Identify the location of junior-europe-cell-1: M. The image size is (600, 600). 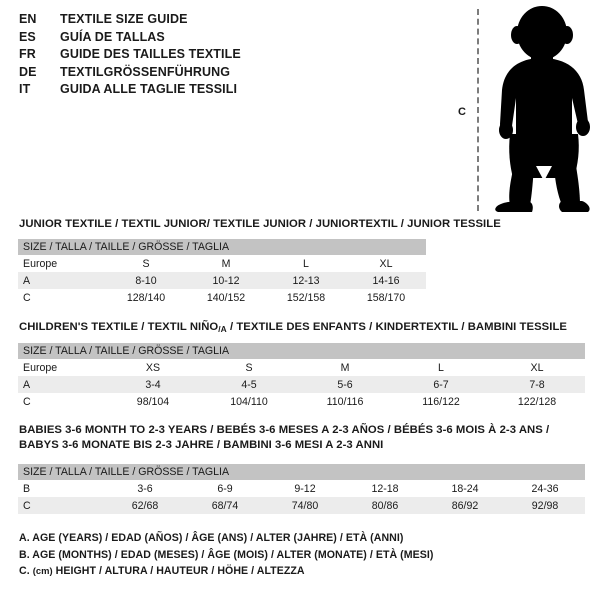
(226, 263).